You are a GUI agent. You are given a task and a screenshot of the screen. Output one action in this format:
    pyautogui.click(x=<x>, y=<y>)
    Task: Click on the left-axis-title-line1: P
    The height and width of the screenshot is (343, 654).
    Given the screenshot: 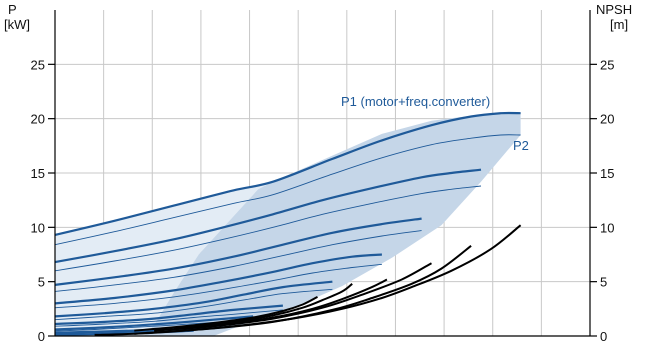 What is the action you would take?
    pyautogui.click(x=12, y=9)
    